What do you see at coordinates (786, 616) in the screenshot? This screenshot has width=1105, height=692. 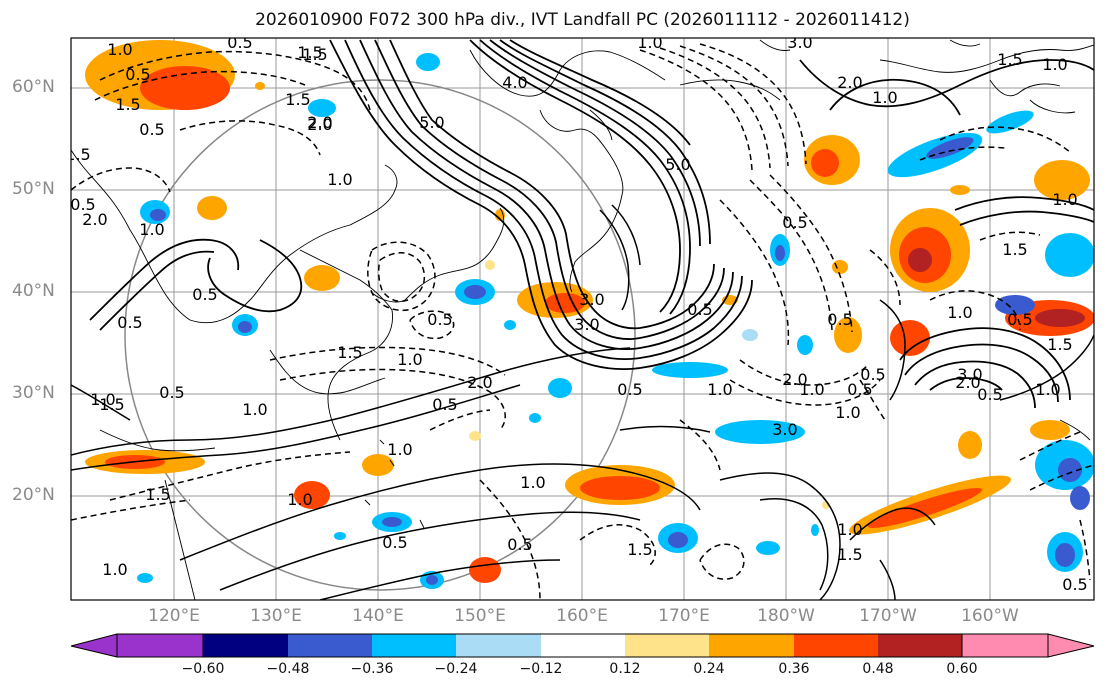 I see `lon-label-180w: 180°W` at bounding box center [786, 616].